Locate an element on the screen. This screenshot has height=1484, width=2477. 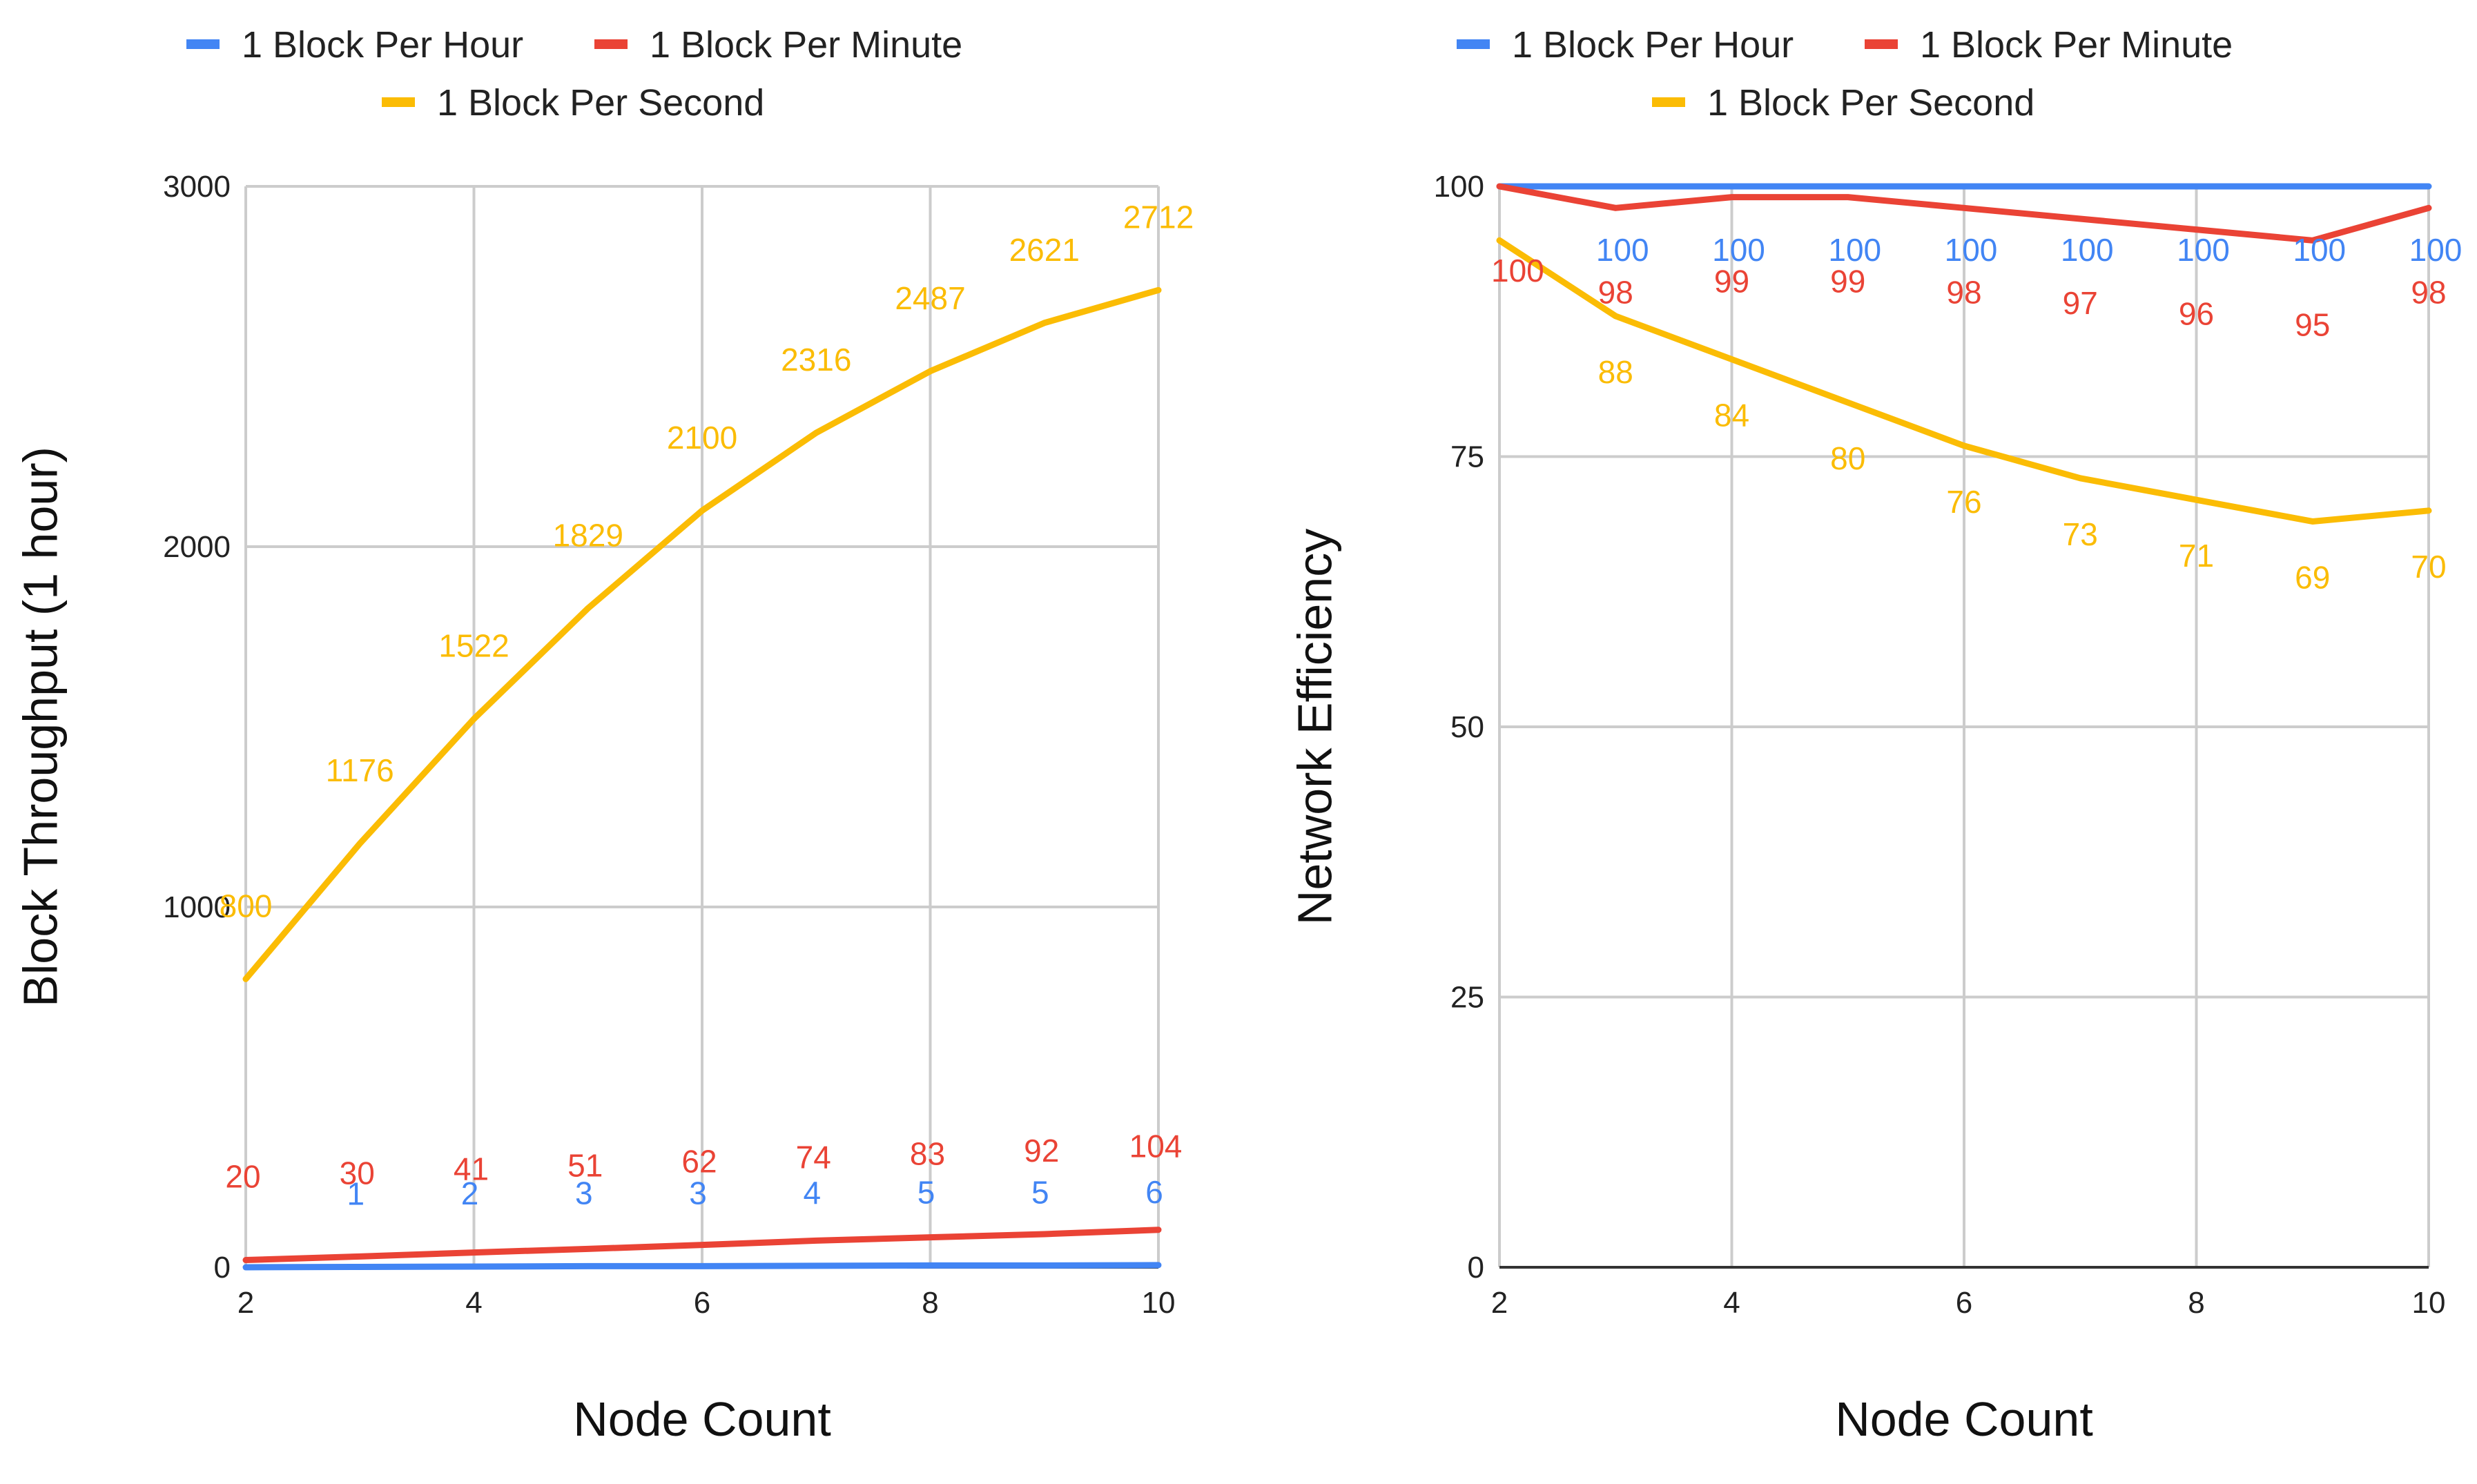
chart2-x-tick-label-2: 4 is located at coordinates (1731, 1303).